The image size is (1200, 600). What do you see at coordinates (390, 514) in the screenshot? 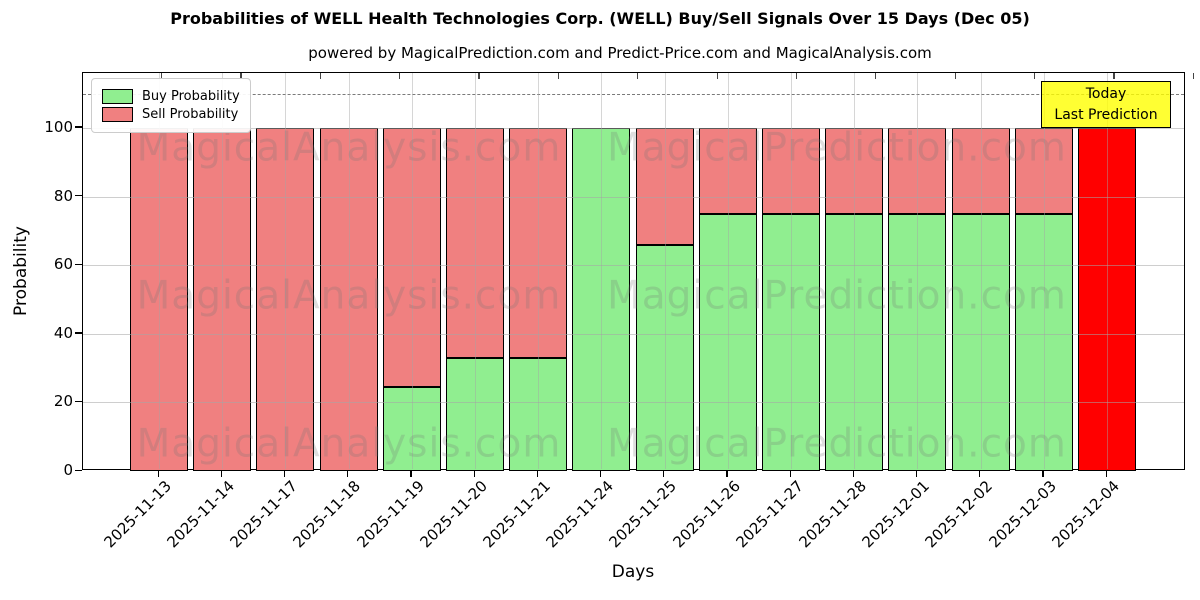
I see `x-tick-label: 2025-11-19` at bounding box center [390, 514].